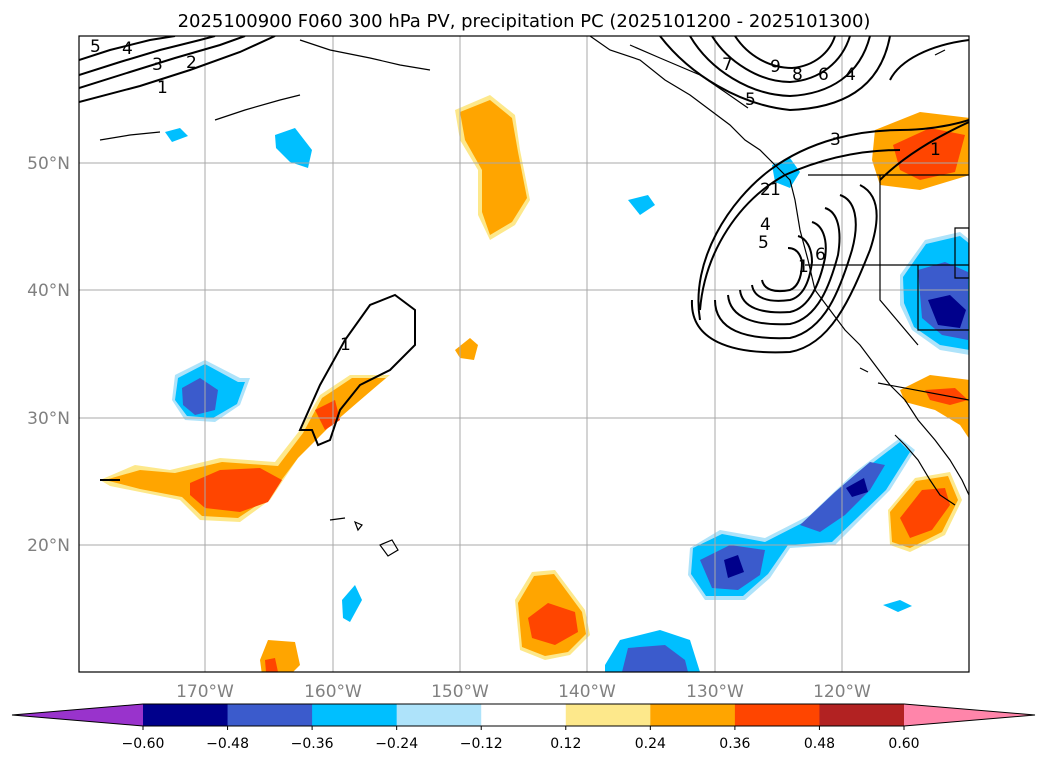  What do you see at coordinates (48, 546) in the screenshot?
I see `lat-tick-label: 20°N` at bounding box center [48, 546].